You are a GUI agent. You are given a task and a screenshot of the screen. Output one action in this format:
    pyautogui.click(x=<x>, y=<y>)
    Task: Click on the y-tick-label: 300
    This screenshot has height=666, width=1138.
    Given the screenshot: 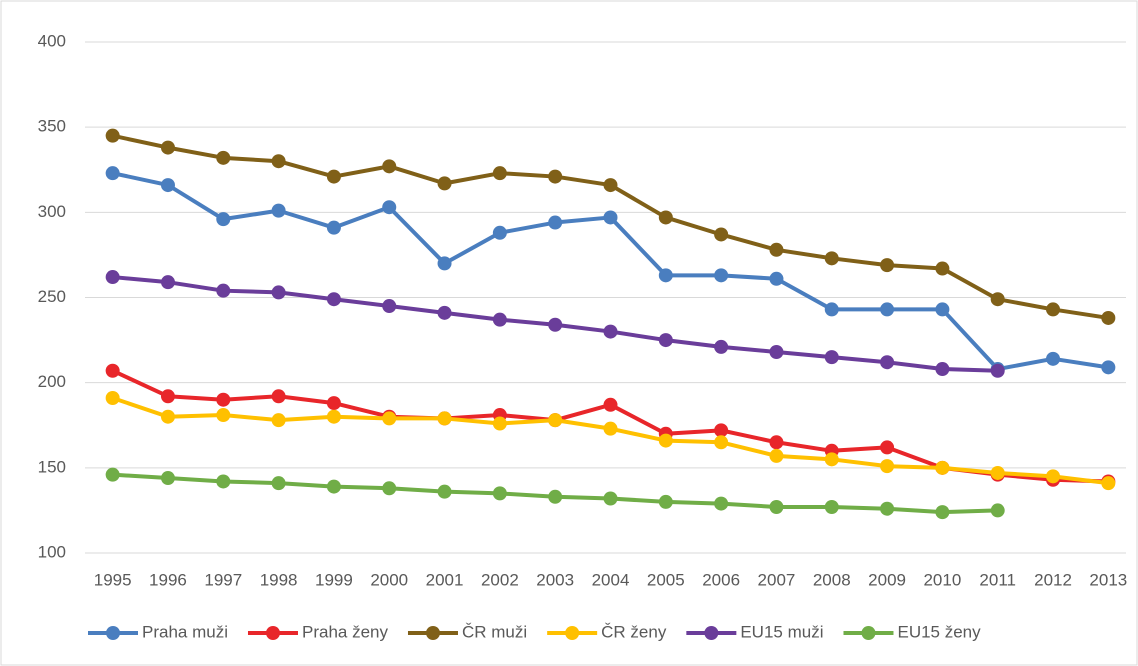 What is the action you would take?
    pyautogui.click(x=52, y=211)
    